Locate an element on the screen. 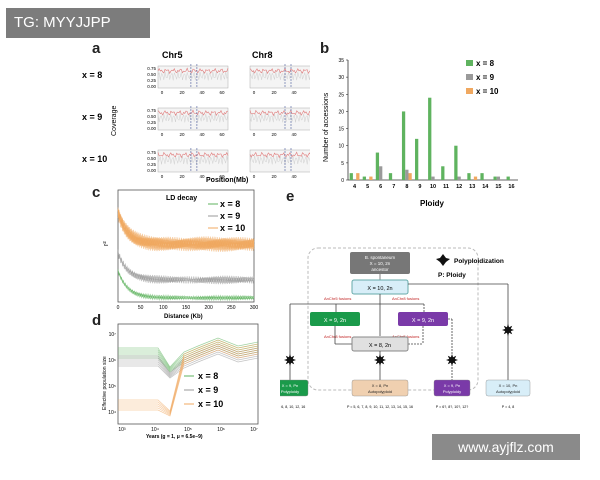  output-node-1-ploidy: P = 6, 8, 10, 12, 16 is located at coordinates (292, 407).